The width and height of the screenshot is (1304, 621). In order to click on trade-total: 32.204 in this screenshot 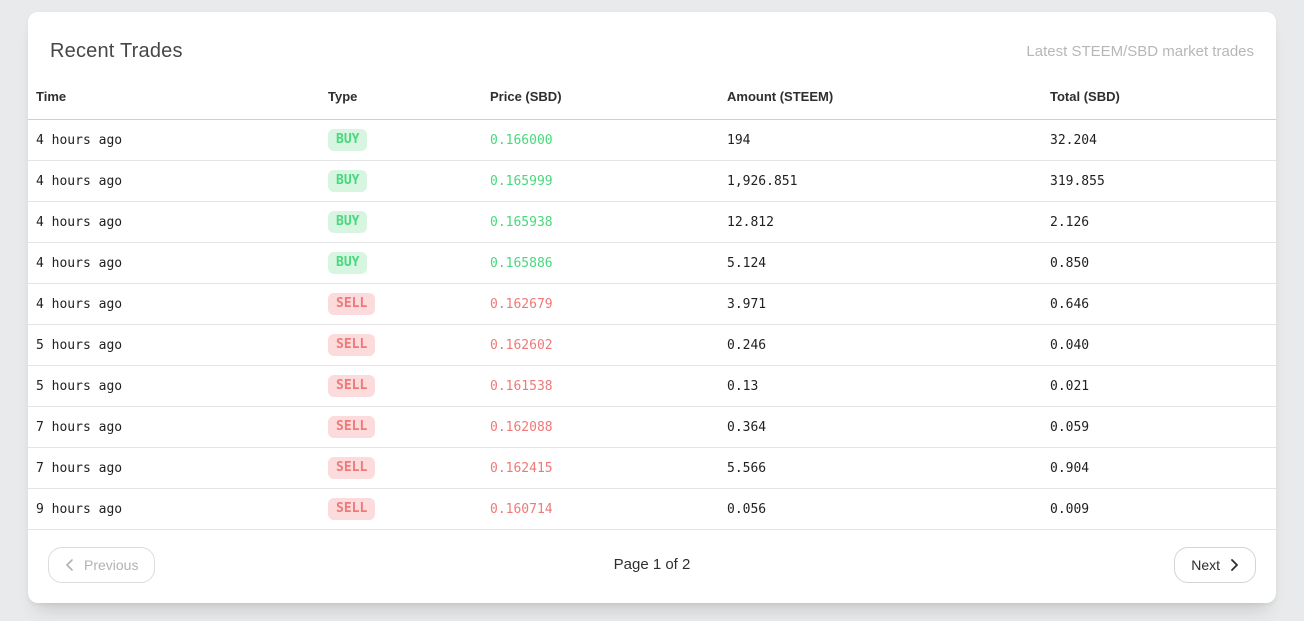, I will do `click(1163, 140)`.